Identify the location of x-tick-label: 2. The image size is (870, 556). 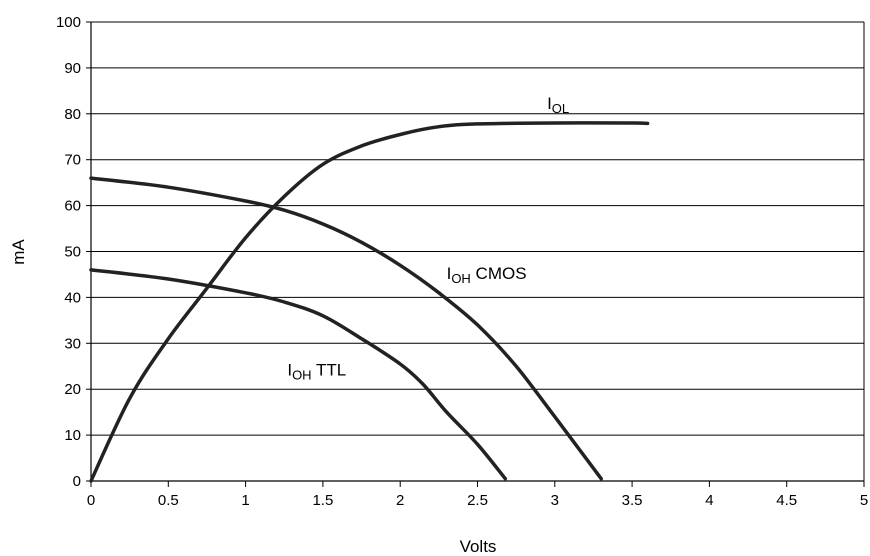
(400, 500).